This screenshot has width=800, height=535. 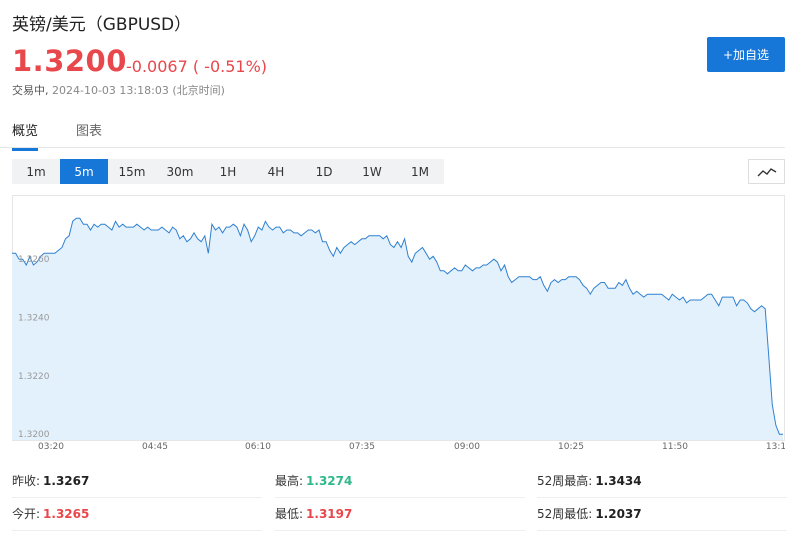 What do you see at coordinates (34, 260) in the screenshot?
I see `y-tick-label: 1.3260` at bounding box center [34, 260].